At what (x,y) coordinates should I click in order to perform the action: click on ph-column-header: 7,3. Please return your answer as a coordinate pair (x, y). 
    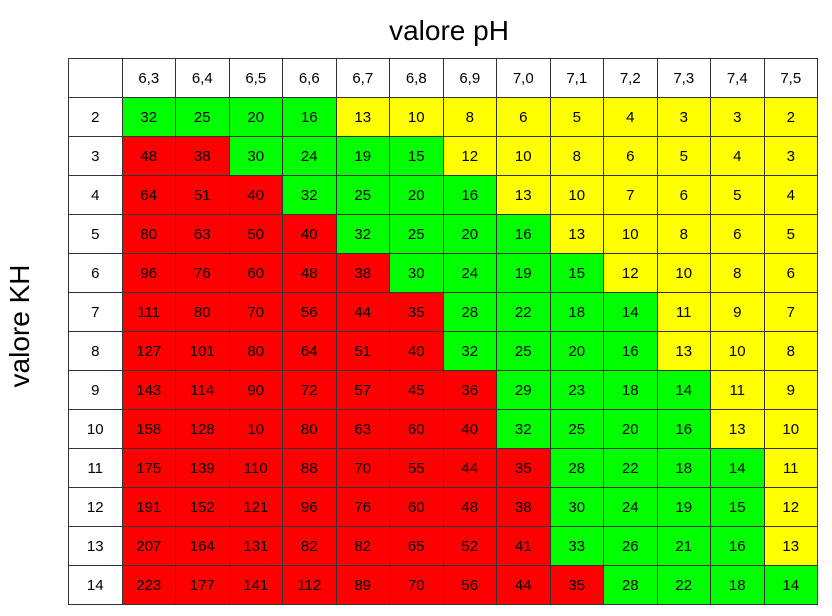
    Looking at the image, I should click on (683, 78).